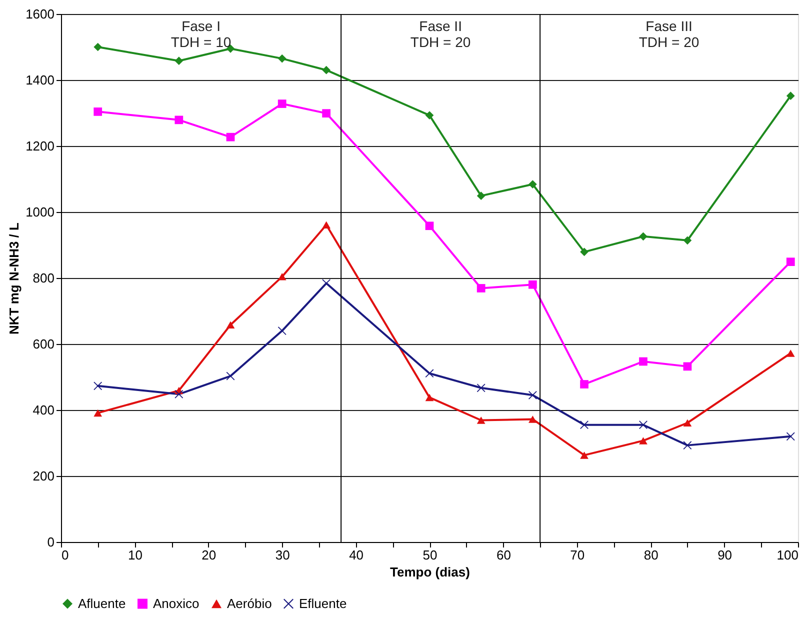 The width and height of the screenshot is (807, 619). What do you see at coordinates (40, 14) in the screenshot?
I see `y-tick-label: 1600` at bounding box center [40, 14].